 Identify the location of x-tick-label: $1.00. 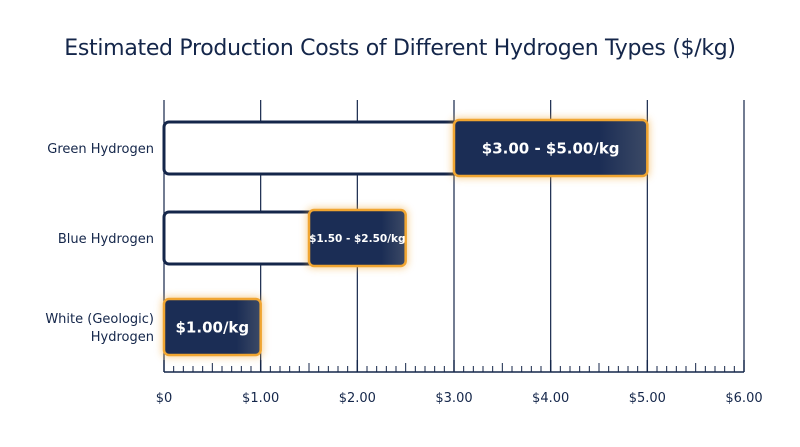
(260, 398).